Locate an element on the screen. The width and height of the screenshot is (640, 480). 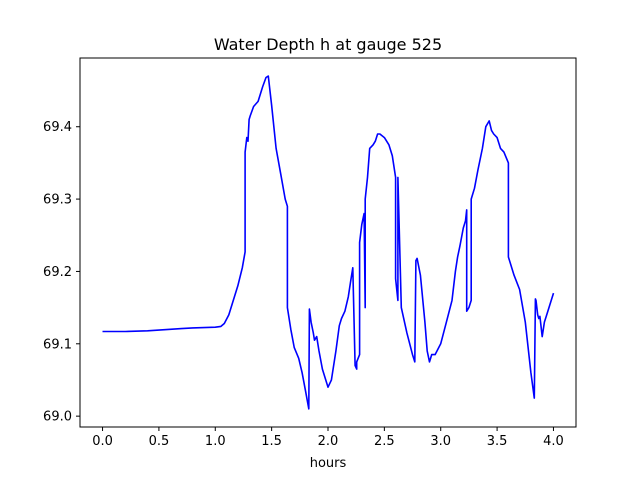
x-tick-label: 2.0 is located at coordinates (328, 441).